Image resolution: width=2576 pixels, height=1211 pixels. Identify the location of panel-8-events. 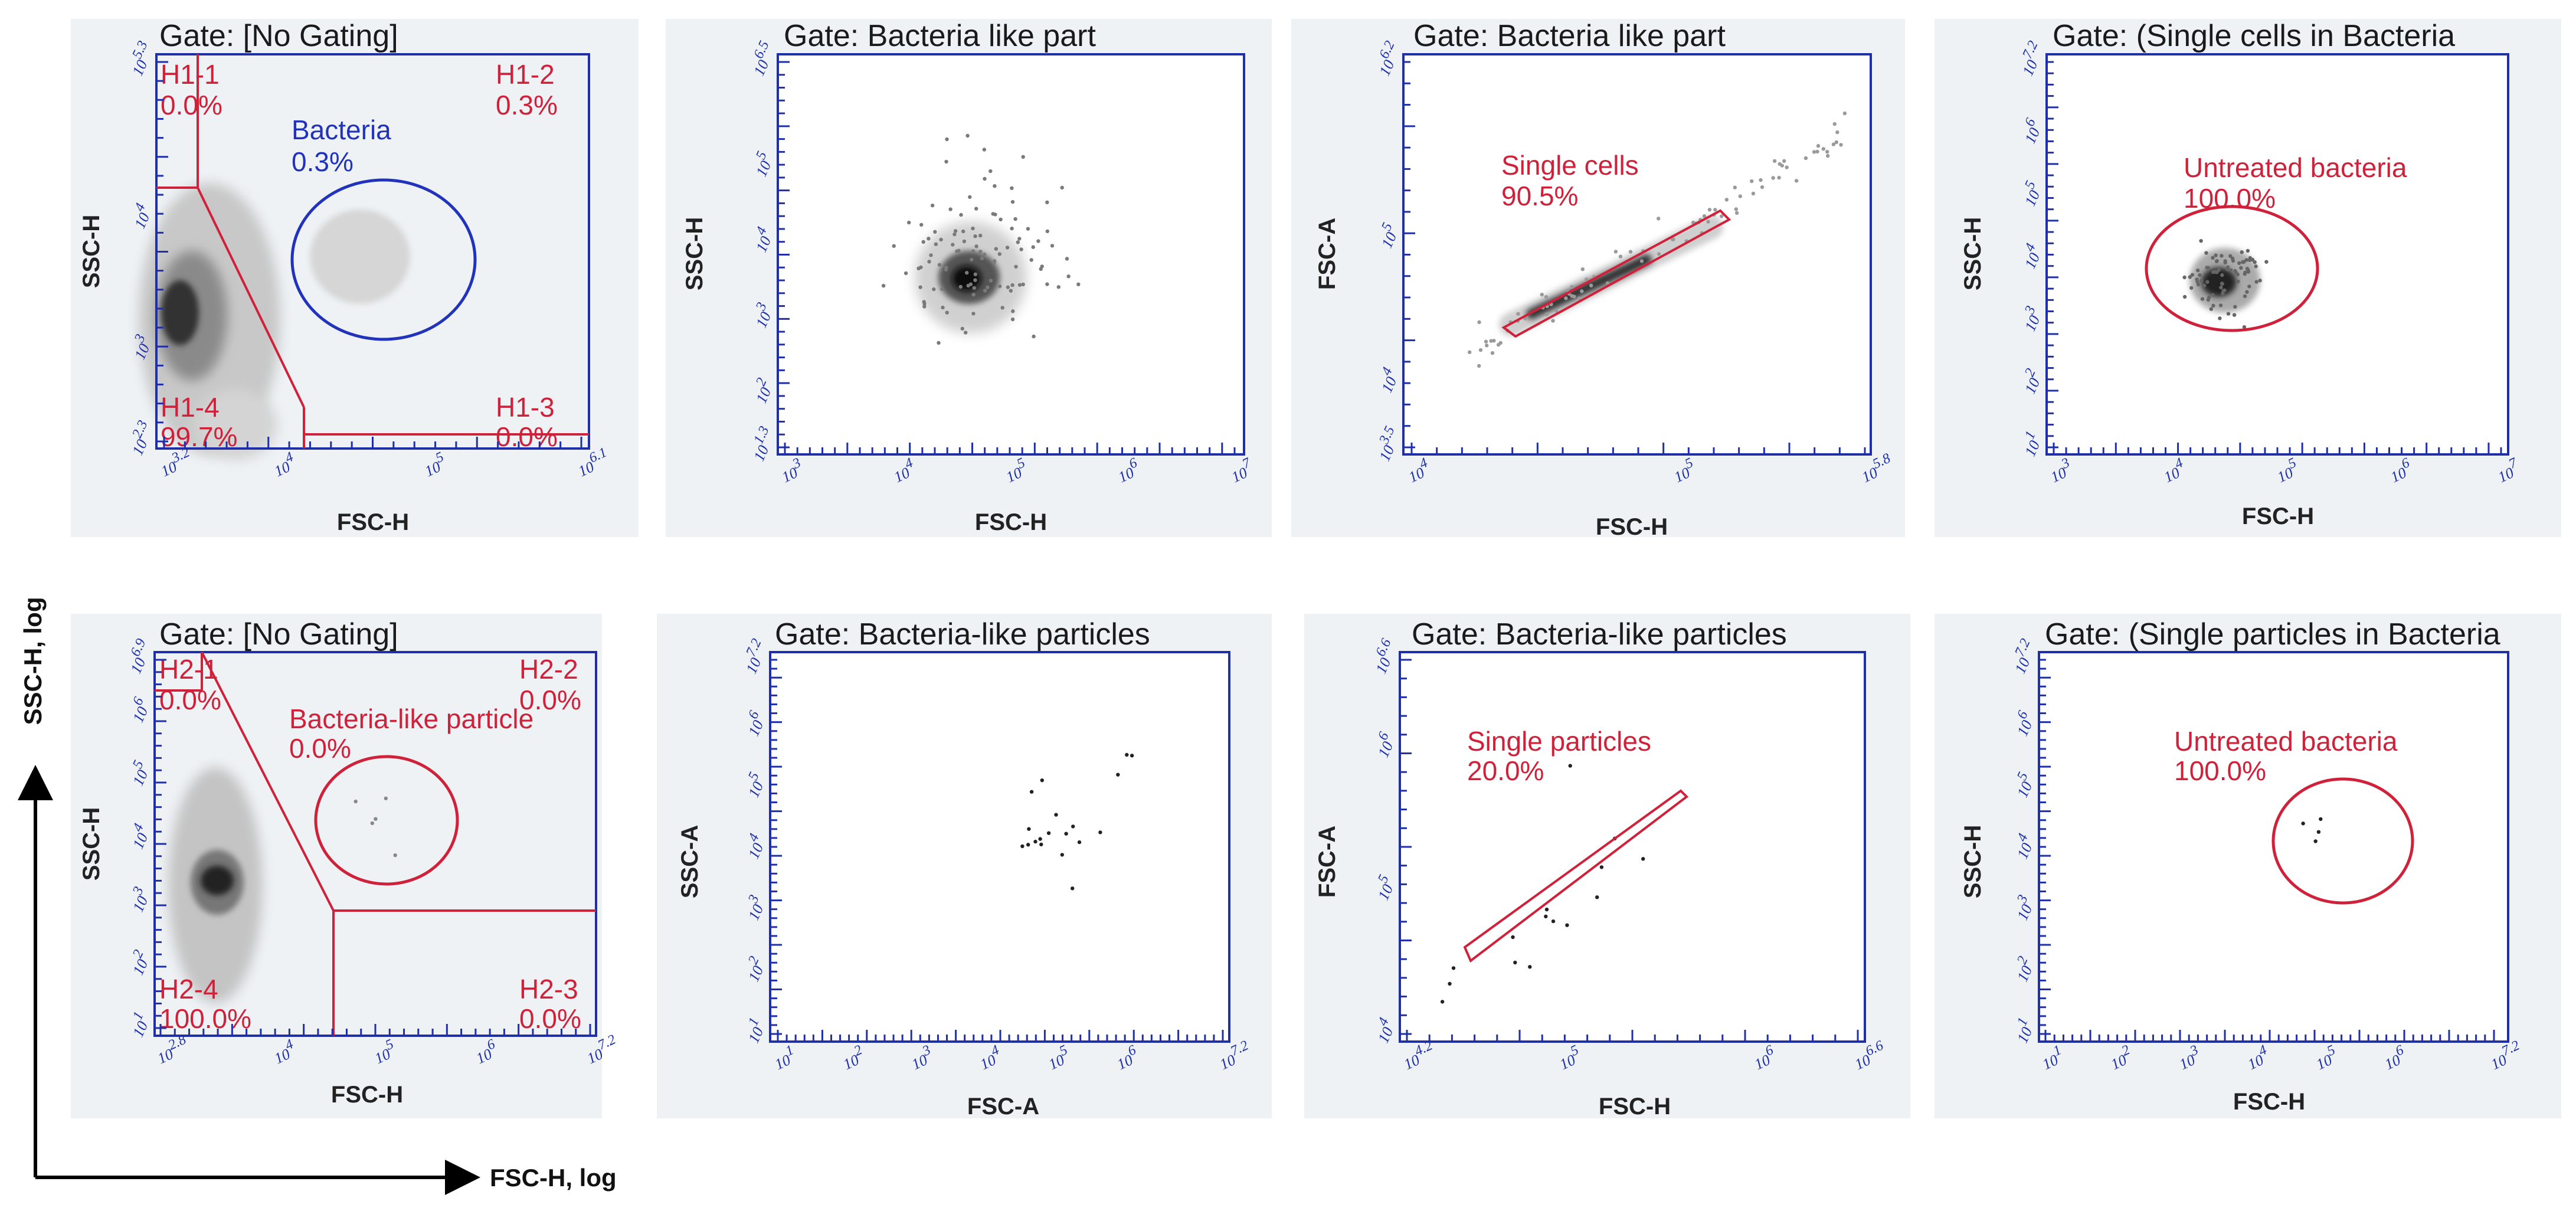
(2312, 830).